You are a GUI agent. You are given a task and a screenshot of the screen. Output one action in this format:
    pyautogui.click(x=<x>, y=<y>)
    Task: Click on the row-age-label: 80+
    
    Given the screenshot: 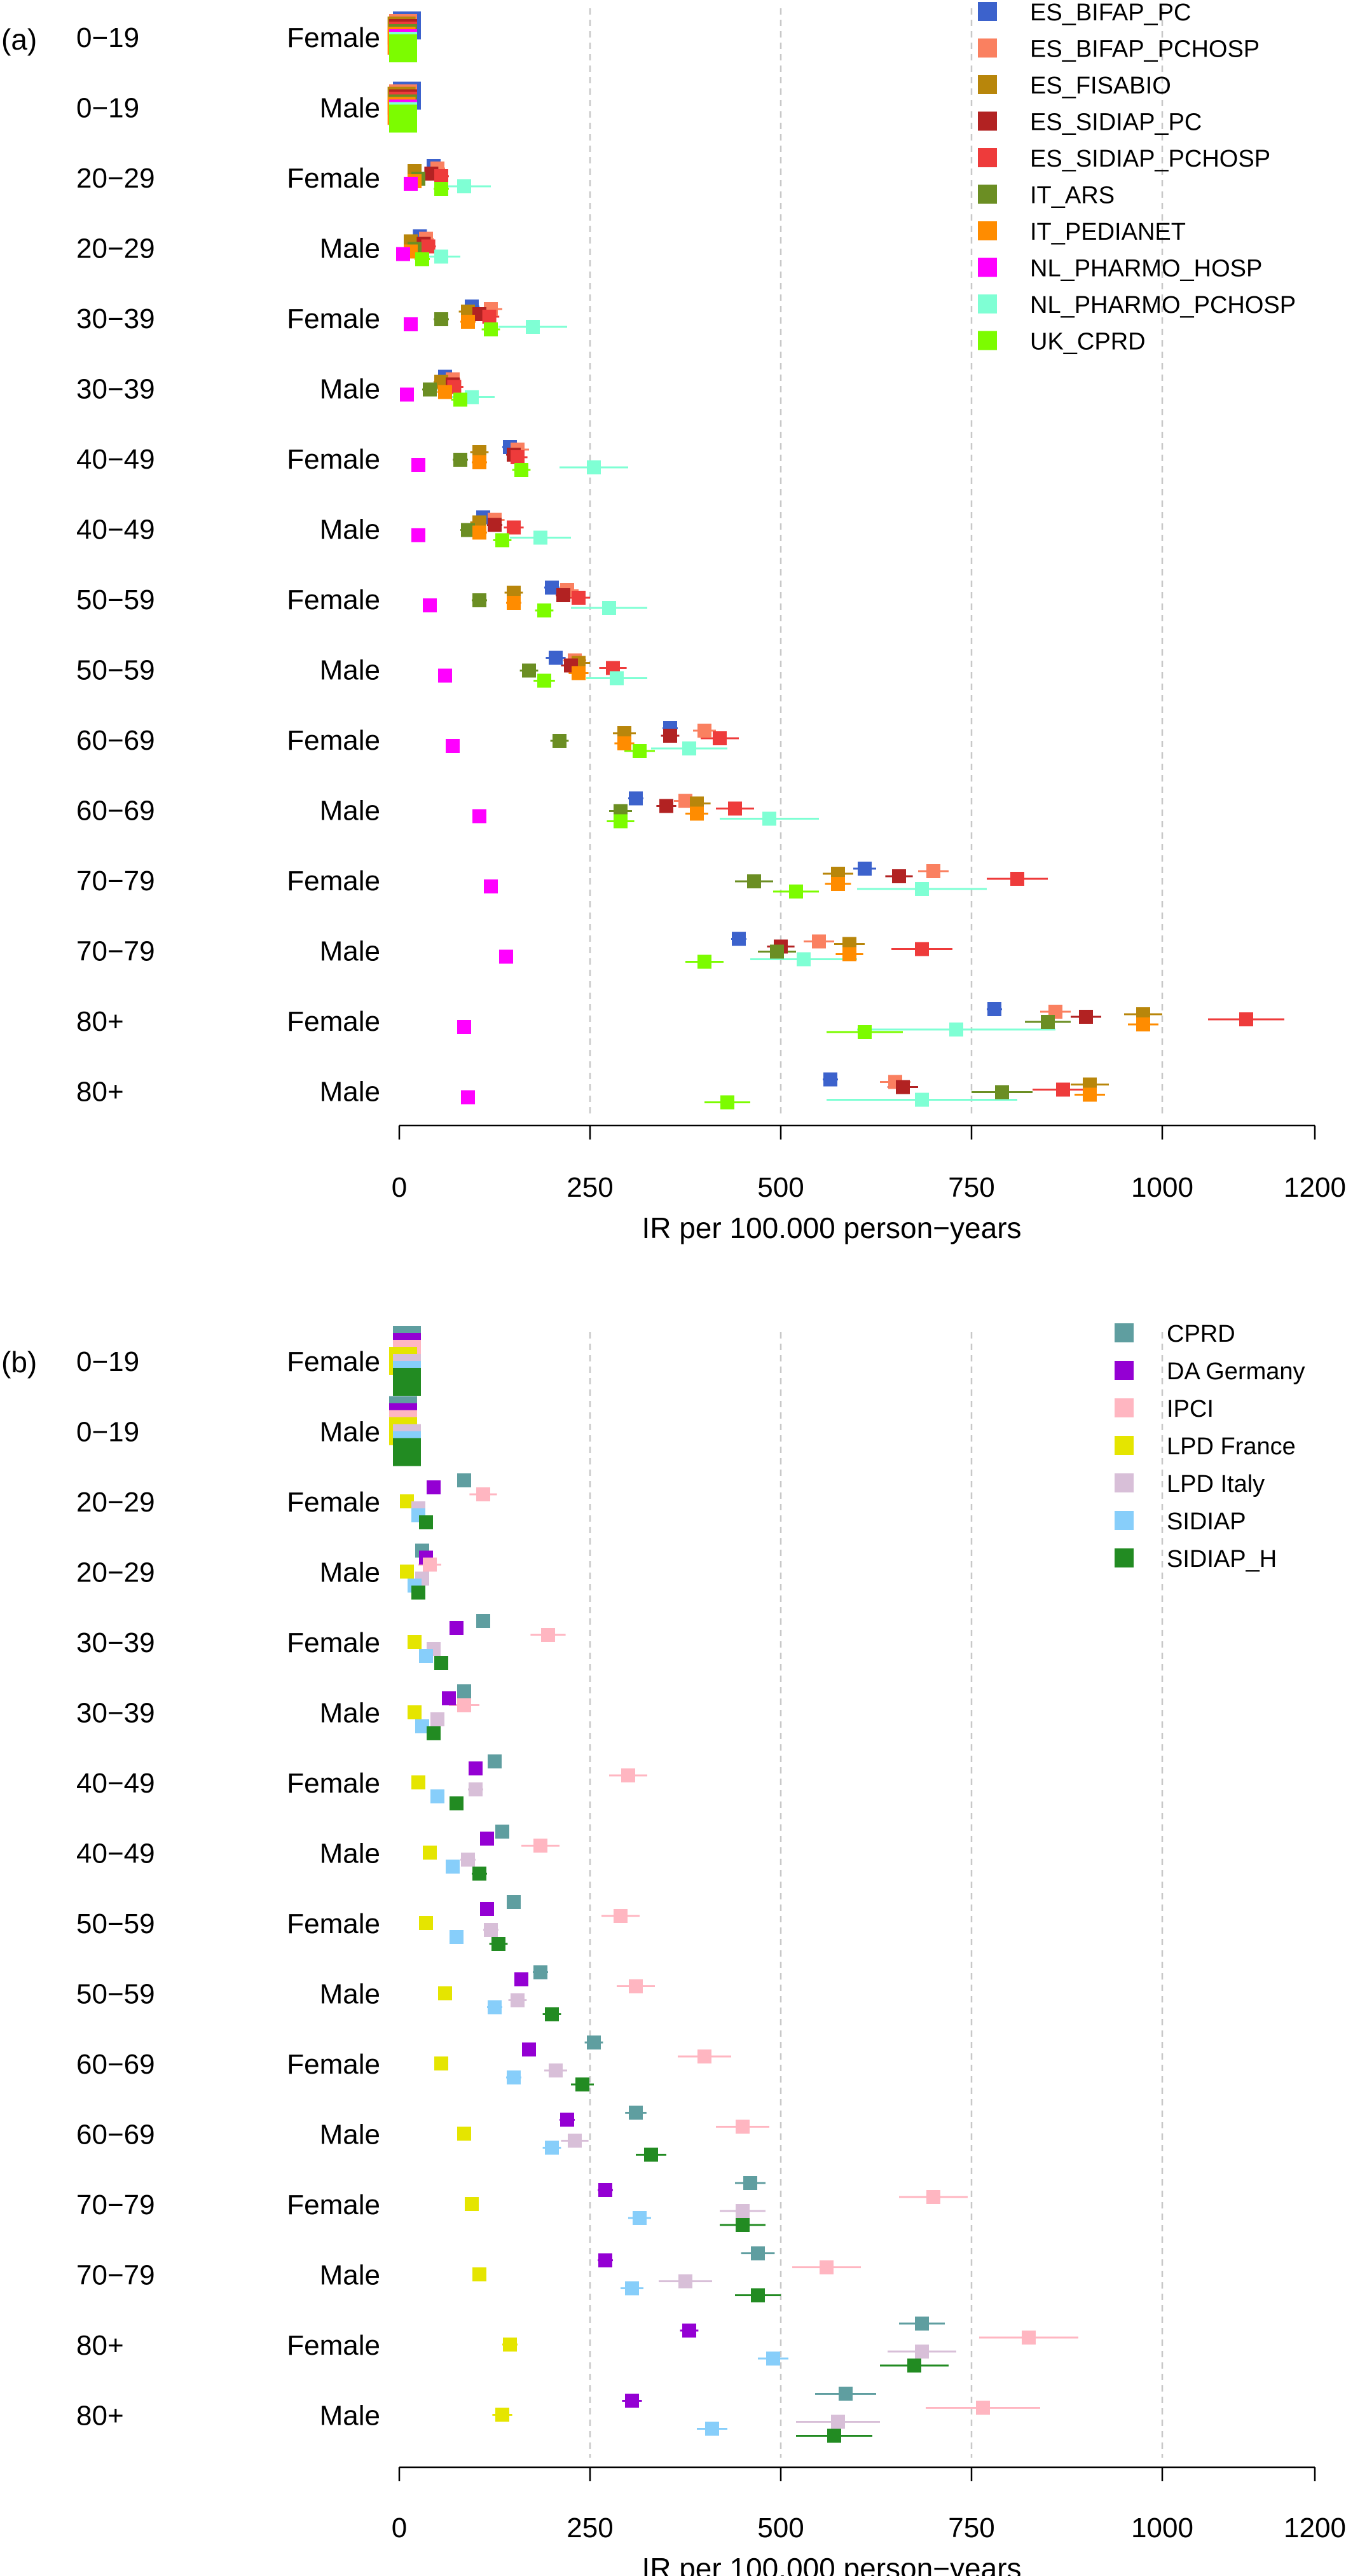 What is the action you would take?
    pyautogui.click(x=100, y=1021)
    